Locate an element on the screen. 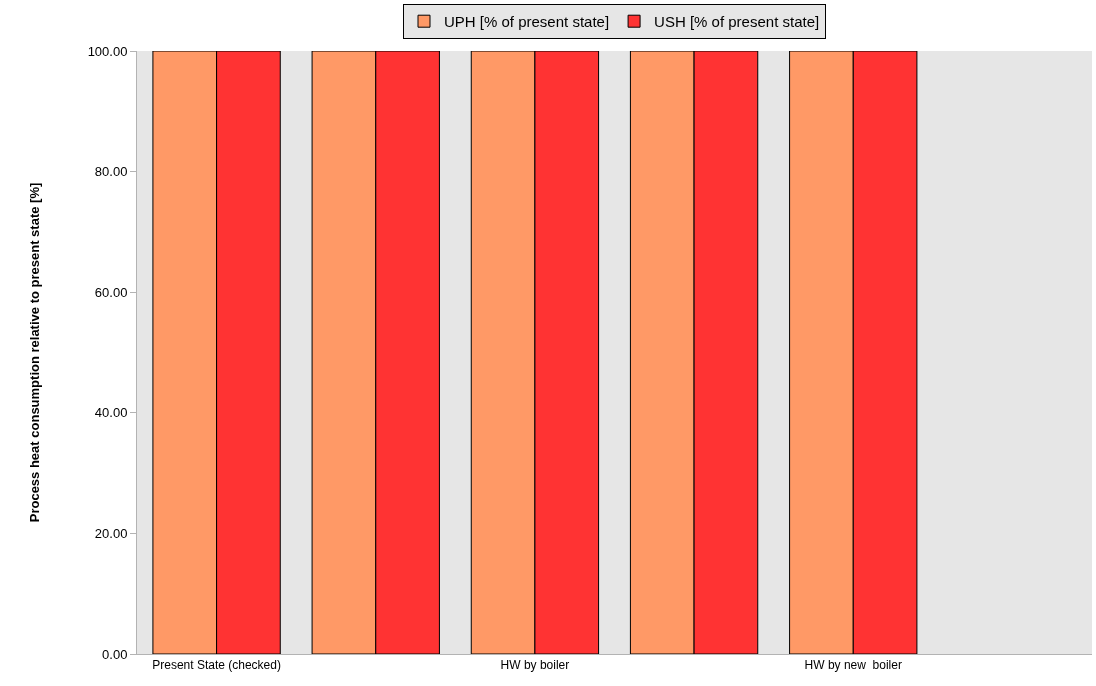  x-tick-label: HW by new boiler is located at coordinates (853, 665).